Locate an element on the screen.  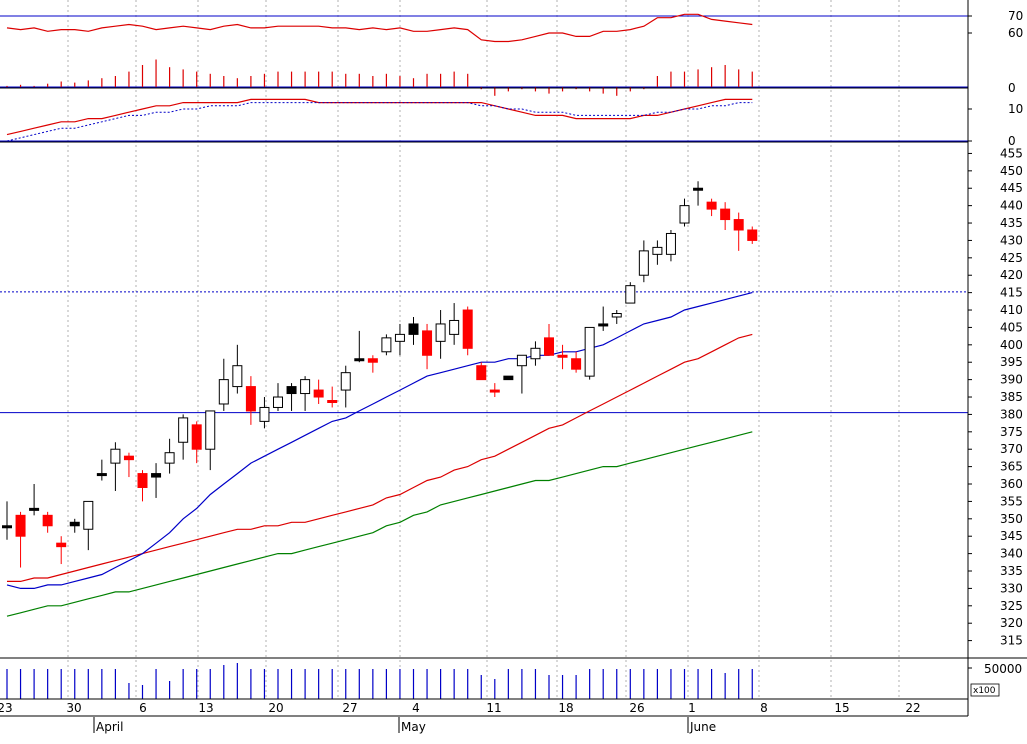
month-label: May is located at coordinates (413, 727).